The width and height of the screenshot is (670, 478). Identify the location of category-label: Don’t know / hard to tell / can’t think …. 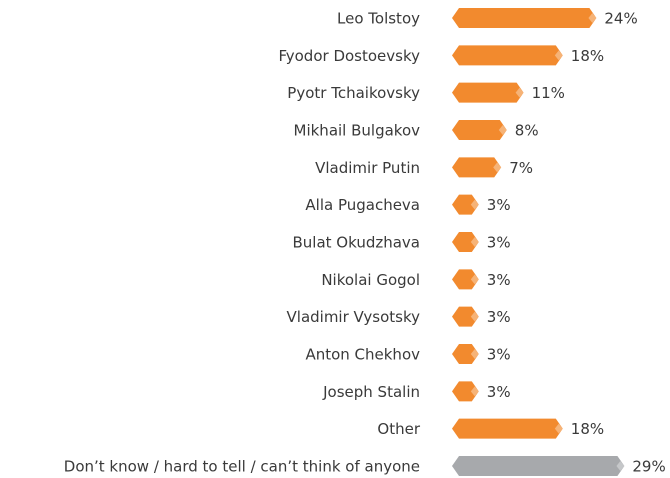
(242, 467).